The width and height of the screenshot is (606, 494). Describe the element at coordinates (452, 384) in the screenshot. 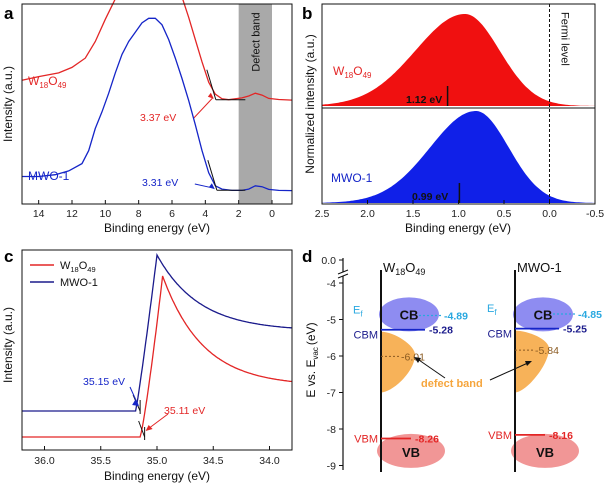

I see `defect-band-label-d: defect band` at that location.